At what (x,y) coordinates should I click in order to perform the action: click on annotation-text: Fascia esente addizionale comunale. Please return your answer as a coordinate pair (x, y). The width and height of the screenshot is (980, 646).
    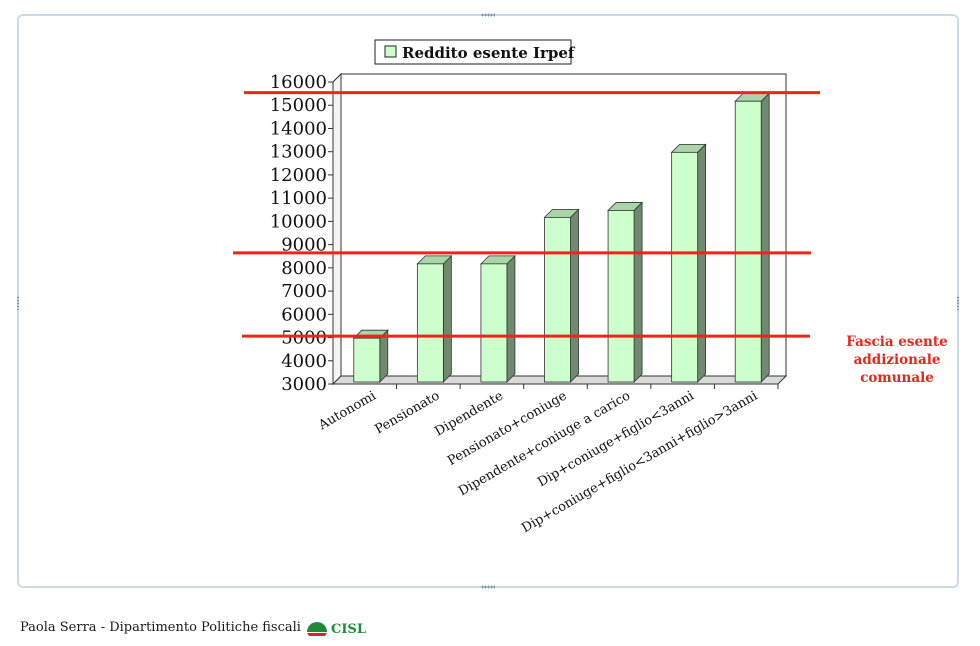
    Looking at the image, I should click on (897, 360).